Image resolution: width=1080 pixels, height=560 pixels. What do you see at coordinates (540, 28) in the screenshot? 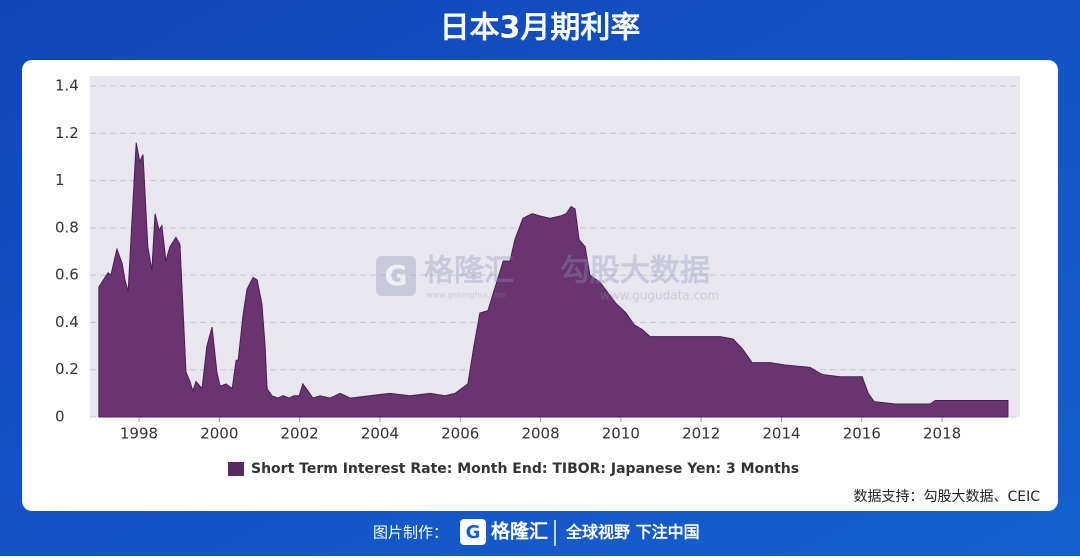
I see `chart-title: 日本3月期利率` at bounding box center [540, 28].